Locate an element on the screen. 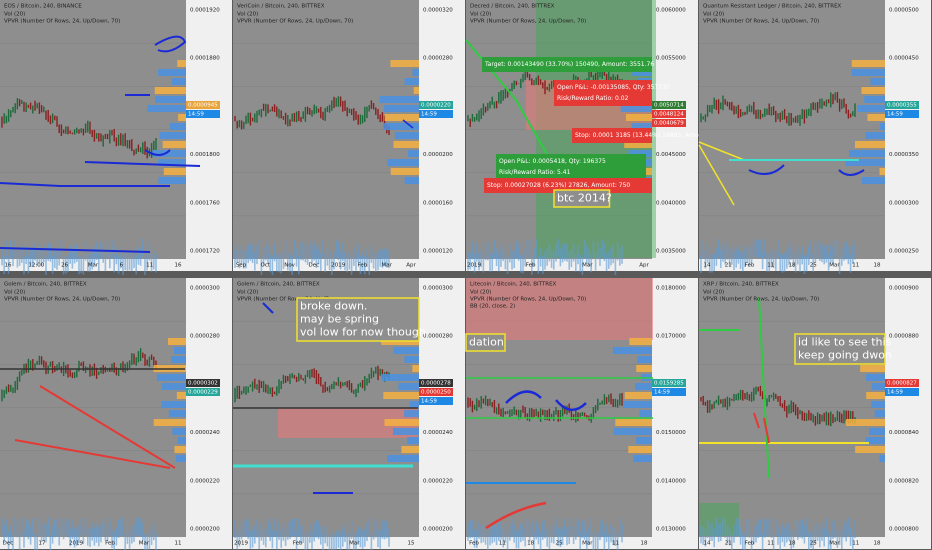 The width and height of the screenshot is (932, 550). annotation-text: broke down. is located at coordinates (333, 306).